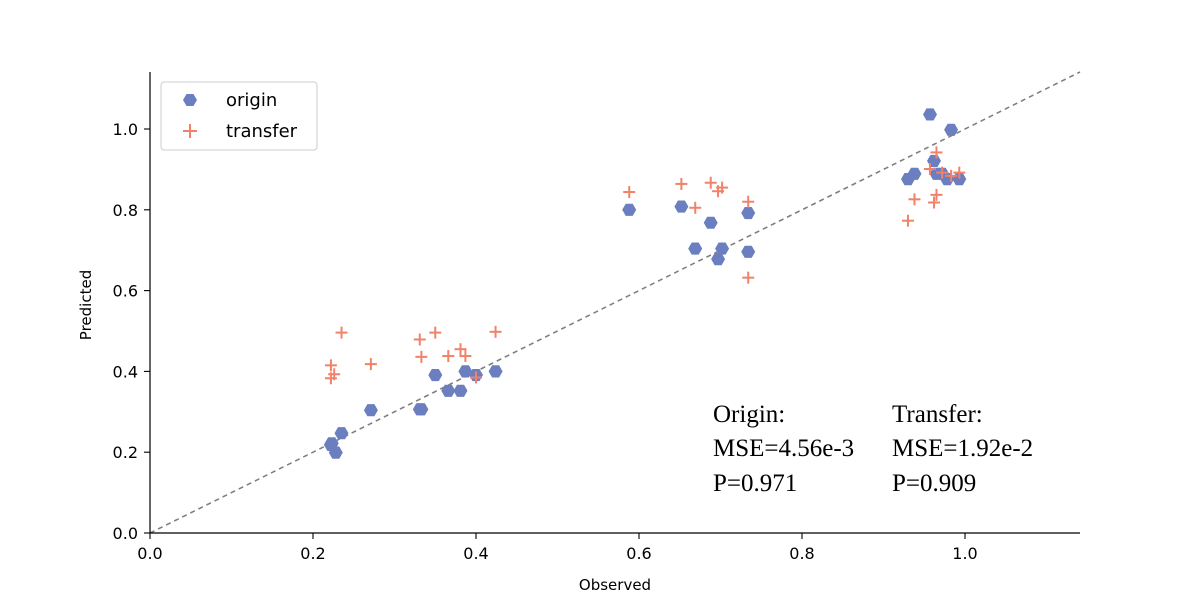 The height and width of the screenshot is (599, 1200). What do you see at coordinates (615, 585) in the screenshot?
I see `x-axis-label: Observed` at bounding box center [615, 585].